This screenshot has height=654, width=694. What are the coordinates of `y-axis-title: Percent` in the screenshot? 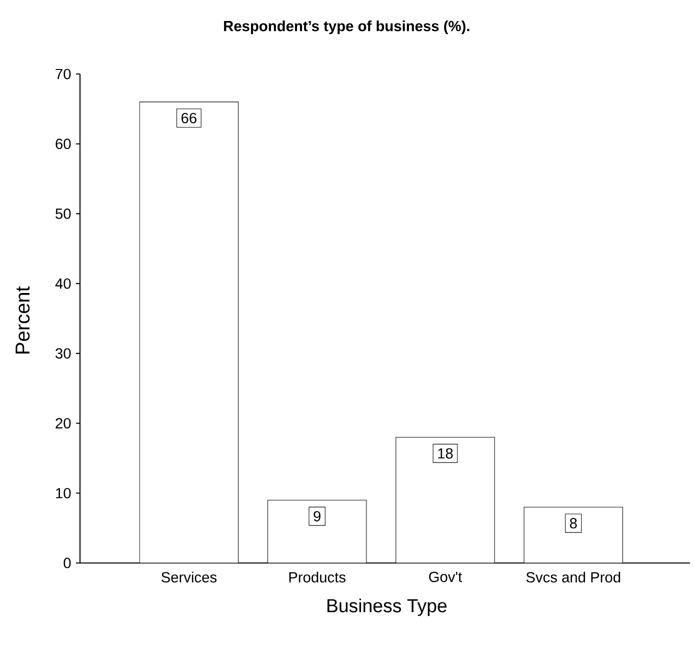 It's located at (23, 320).